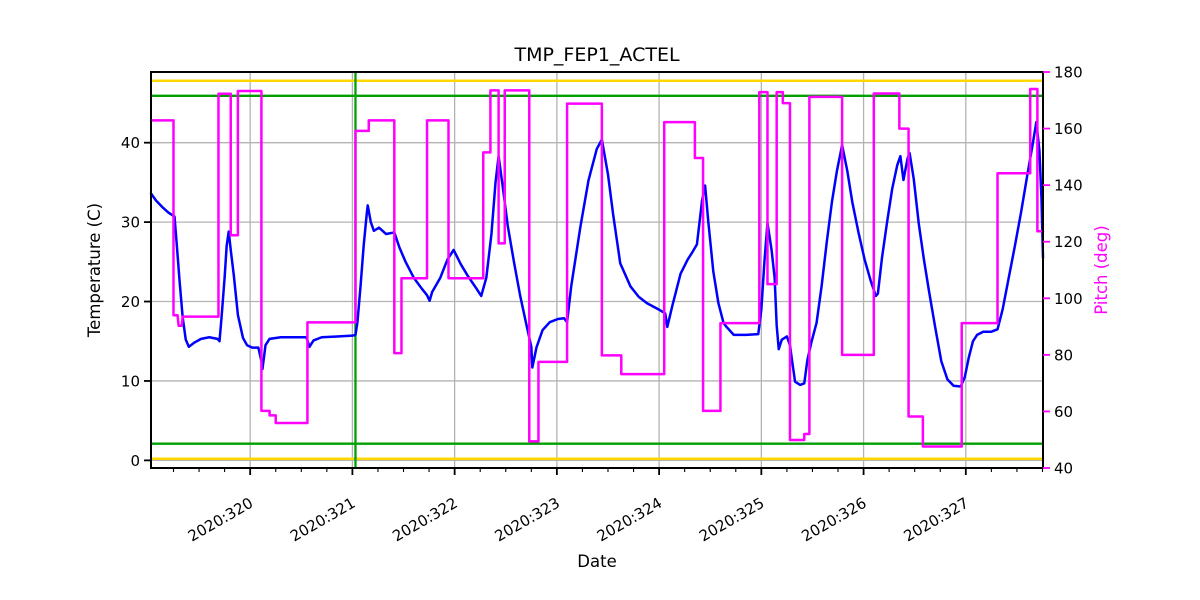  What do you see at coordinates (220, 520) in the screenshot?
I see `x-tick-label: 2020:320` at bounding box center [220, 520].